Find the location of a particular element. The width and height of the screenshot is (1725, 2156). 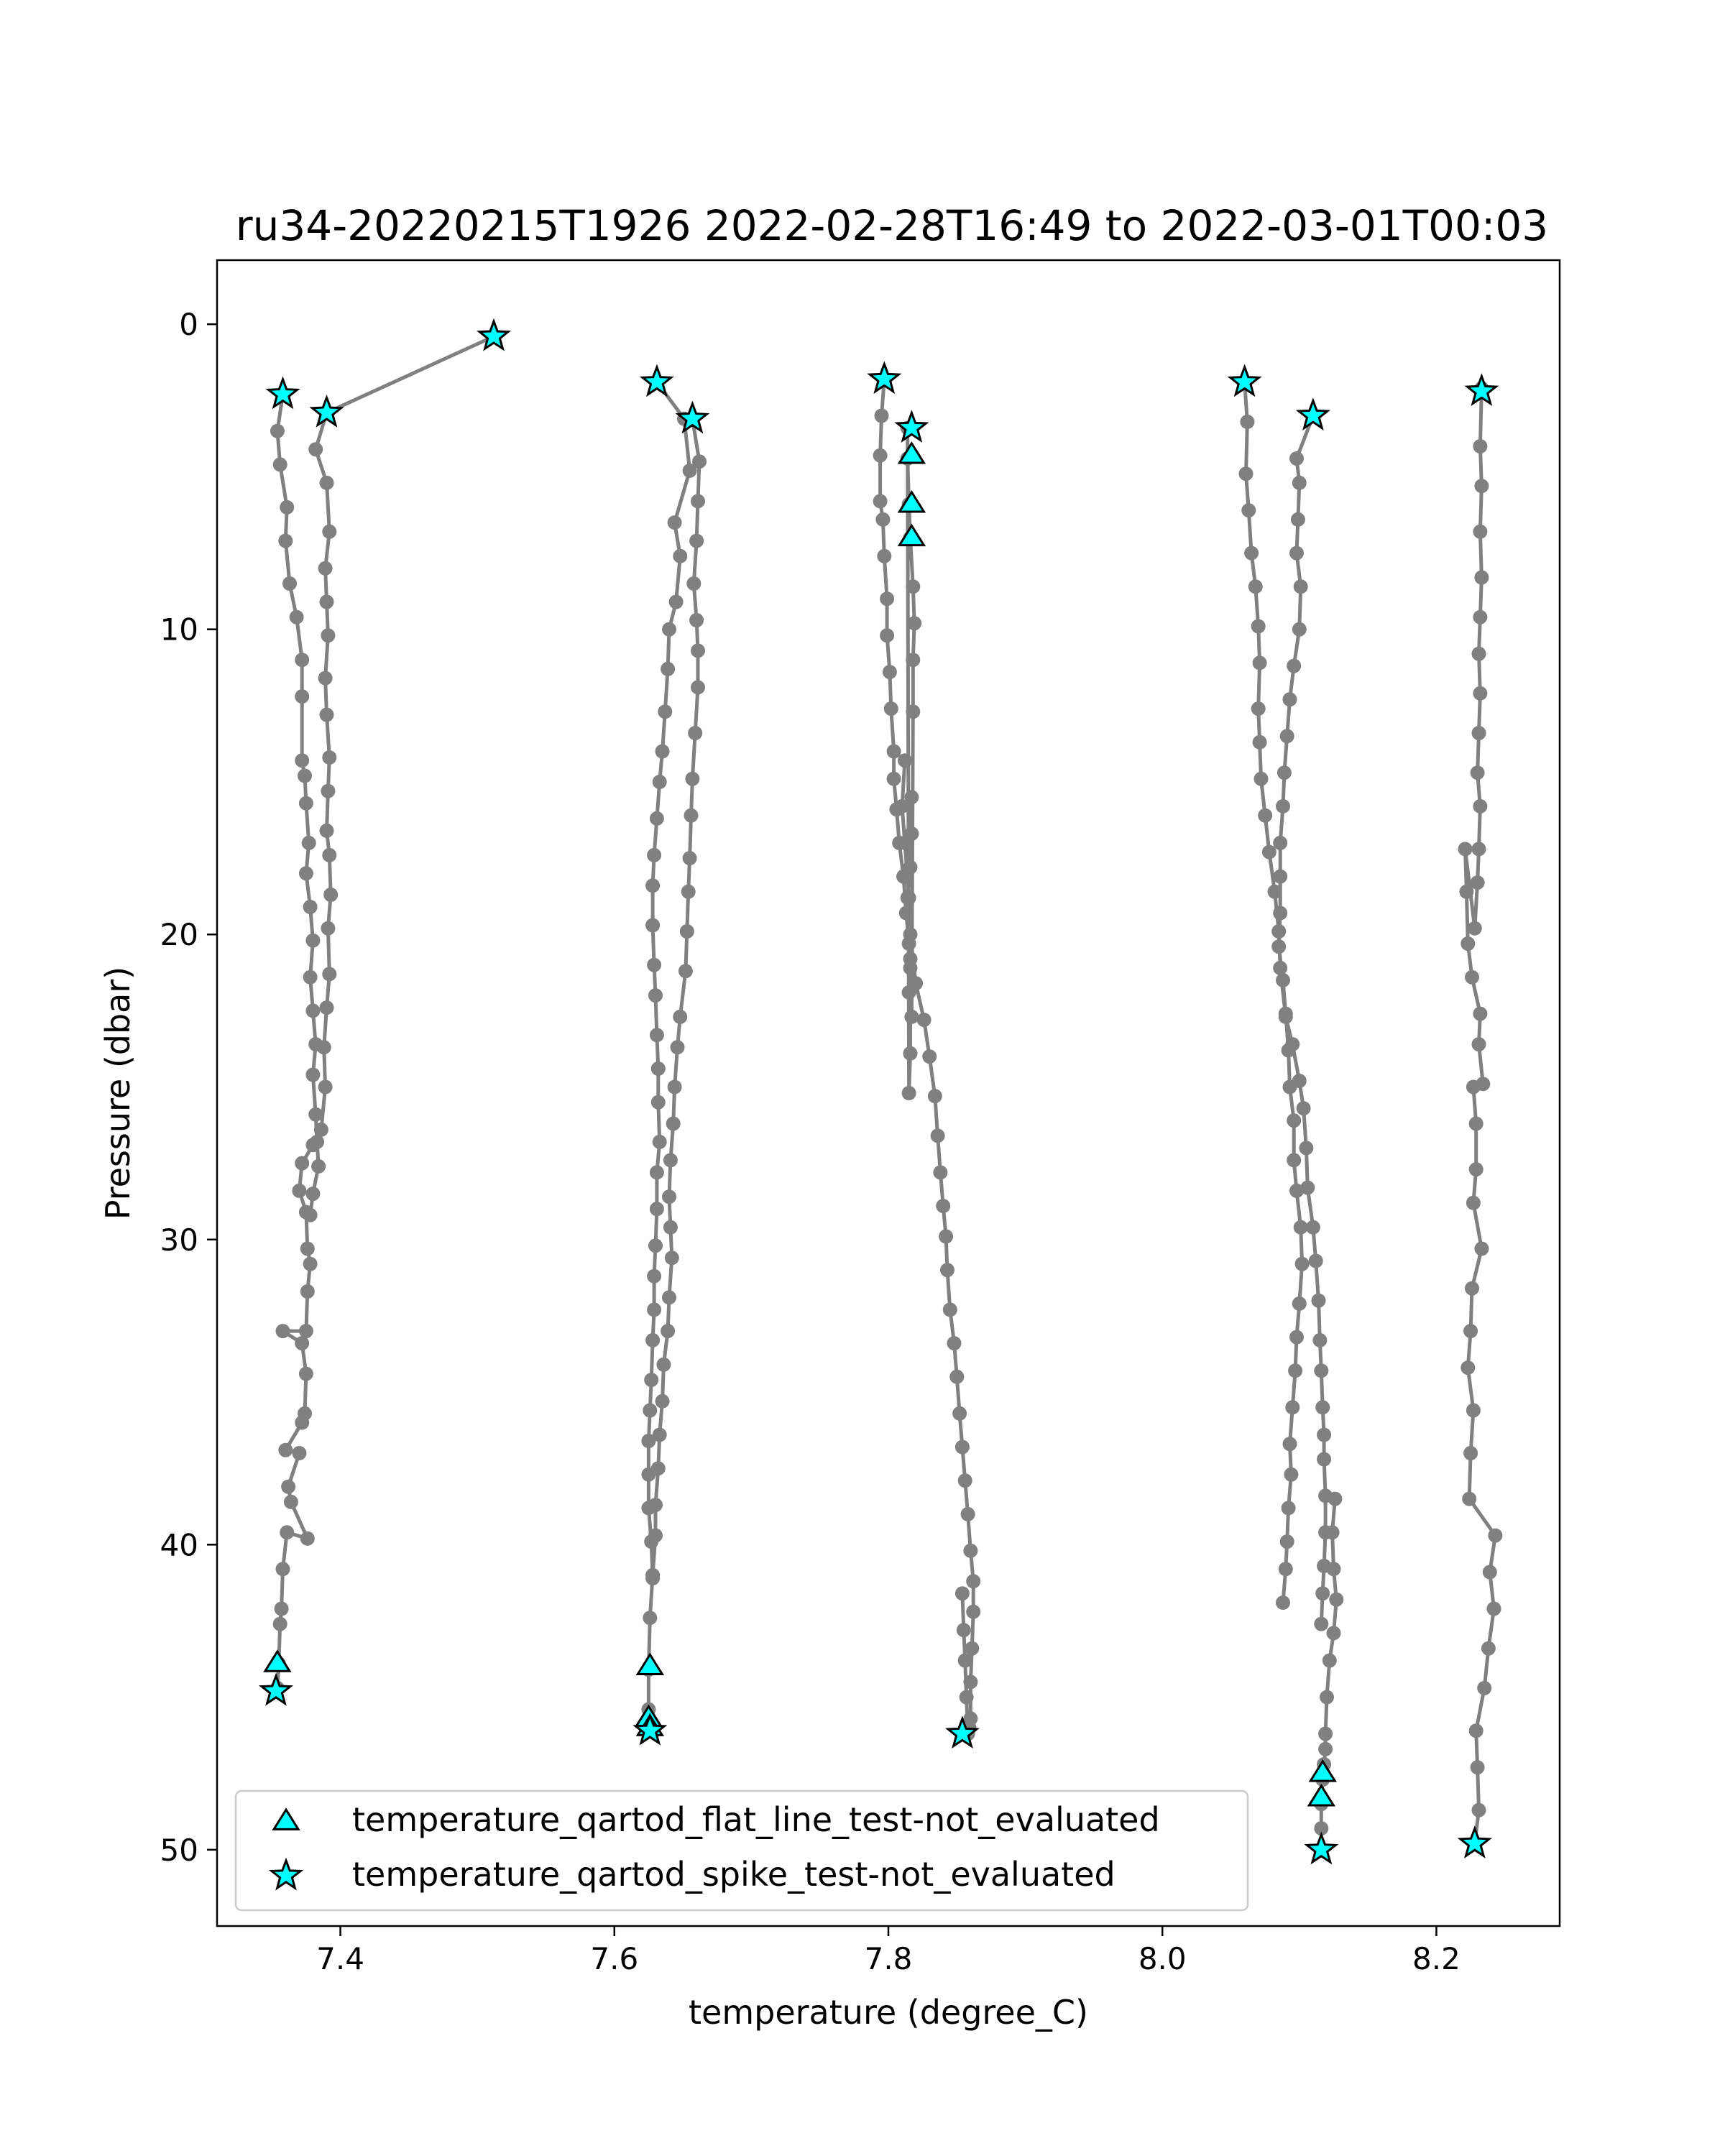

legend-triangle-shape is located at coordinates (286, 1818).